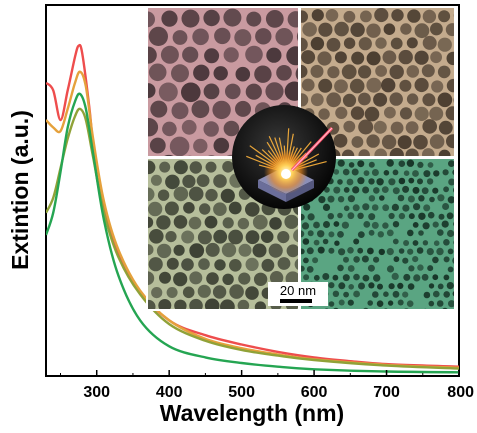 The width and height of the screenshot is (477, 433). What do you see at coordinates (169, 392) in the screenshot?
I see `x-tick-label: 400` at bounding box center [169, 392].